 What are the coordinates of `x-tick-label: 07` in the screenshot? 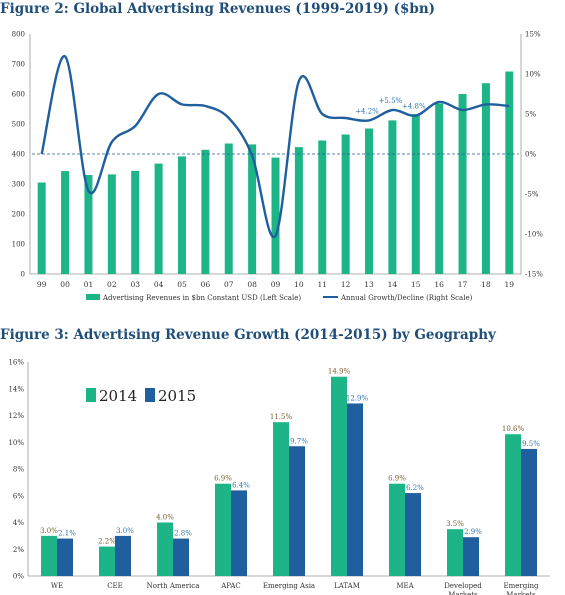 It's located at (229, 284).